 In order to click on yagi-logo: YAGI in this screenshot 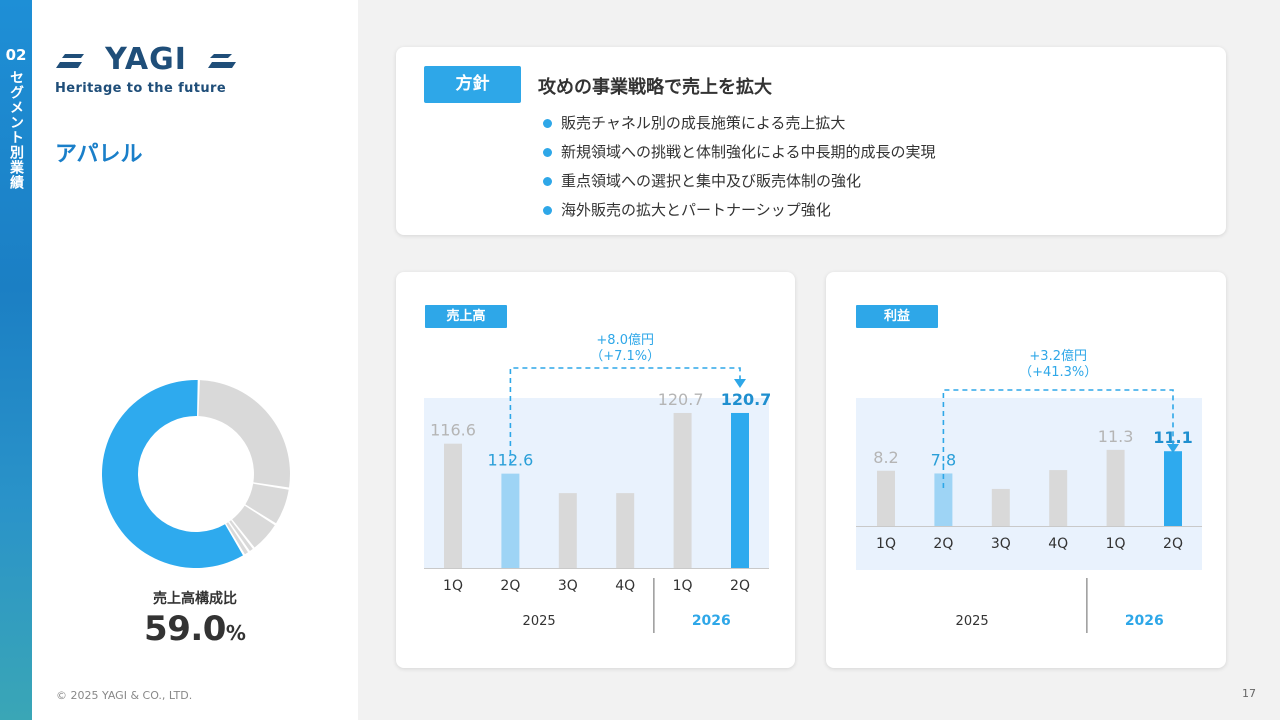, I will do `click(146, 58)`.